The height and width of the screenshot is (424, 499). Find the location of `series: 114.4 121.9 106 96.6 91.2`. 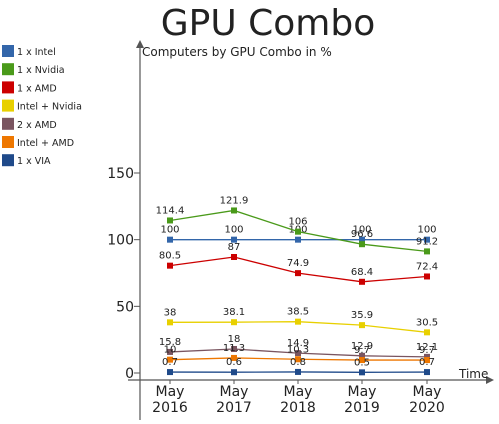

series: 114.4 121.9 106 96.6 91.2 is located at coordinates (297, 224).